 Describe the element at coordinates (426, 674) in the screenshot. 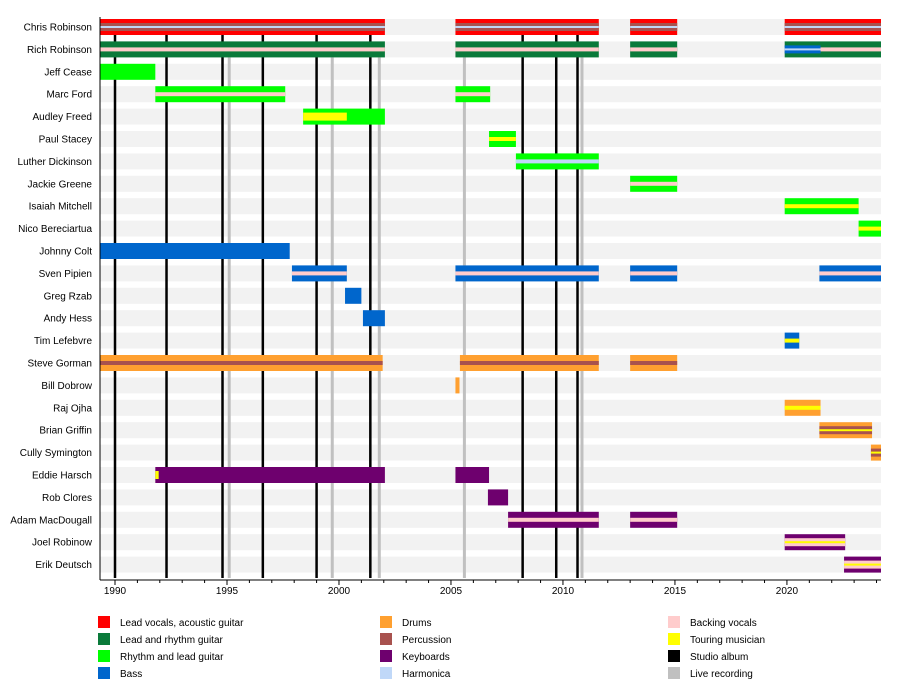

I see `legend-label-harmonica: Harmonica` at that location.